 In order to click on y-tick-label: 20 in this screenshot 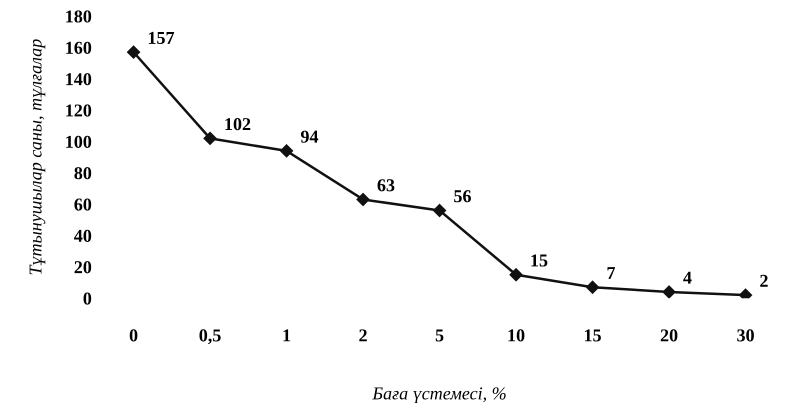, I will do `click(83, 267)`.